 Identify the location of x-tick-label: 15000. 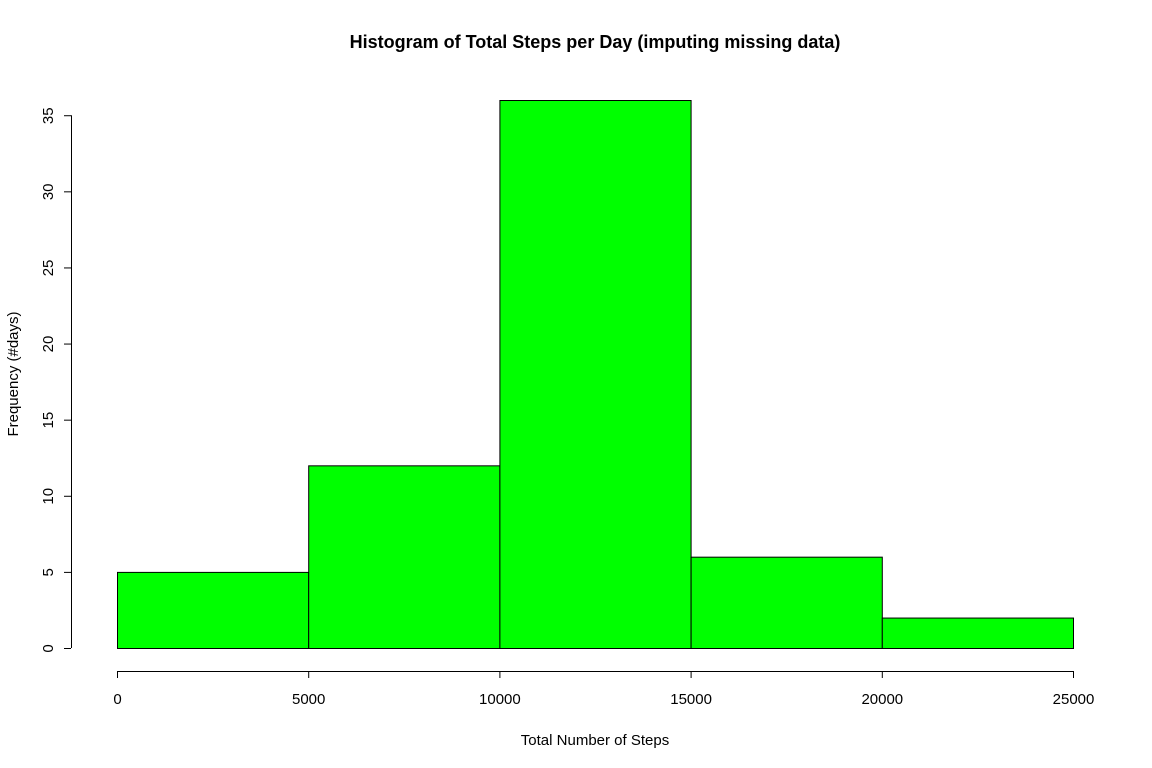
(691, 699).